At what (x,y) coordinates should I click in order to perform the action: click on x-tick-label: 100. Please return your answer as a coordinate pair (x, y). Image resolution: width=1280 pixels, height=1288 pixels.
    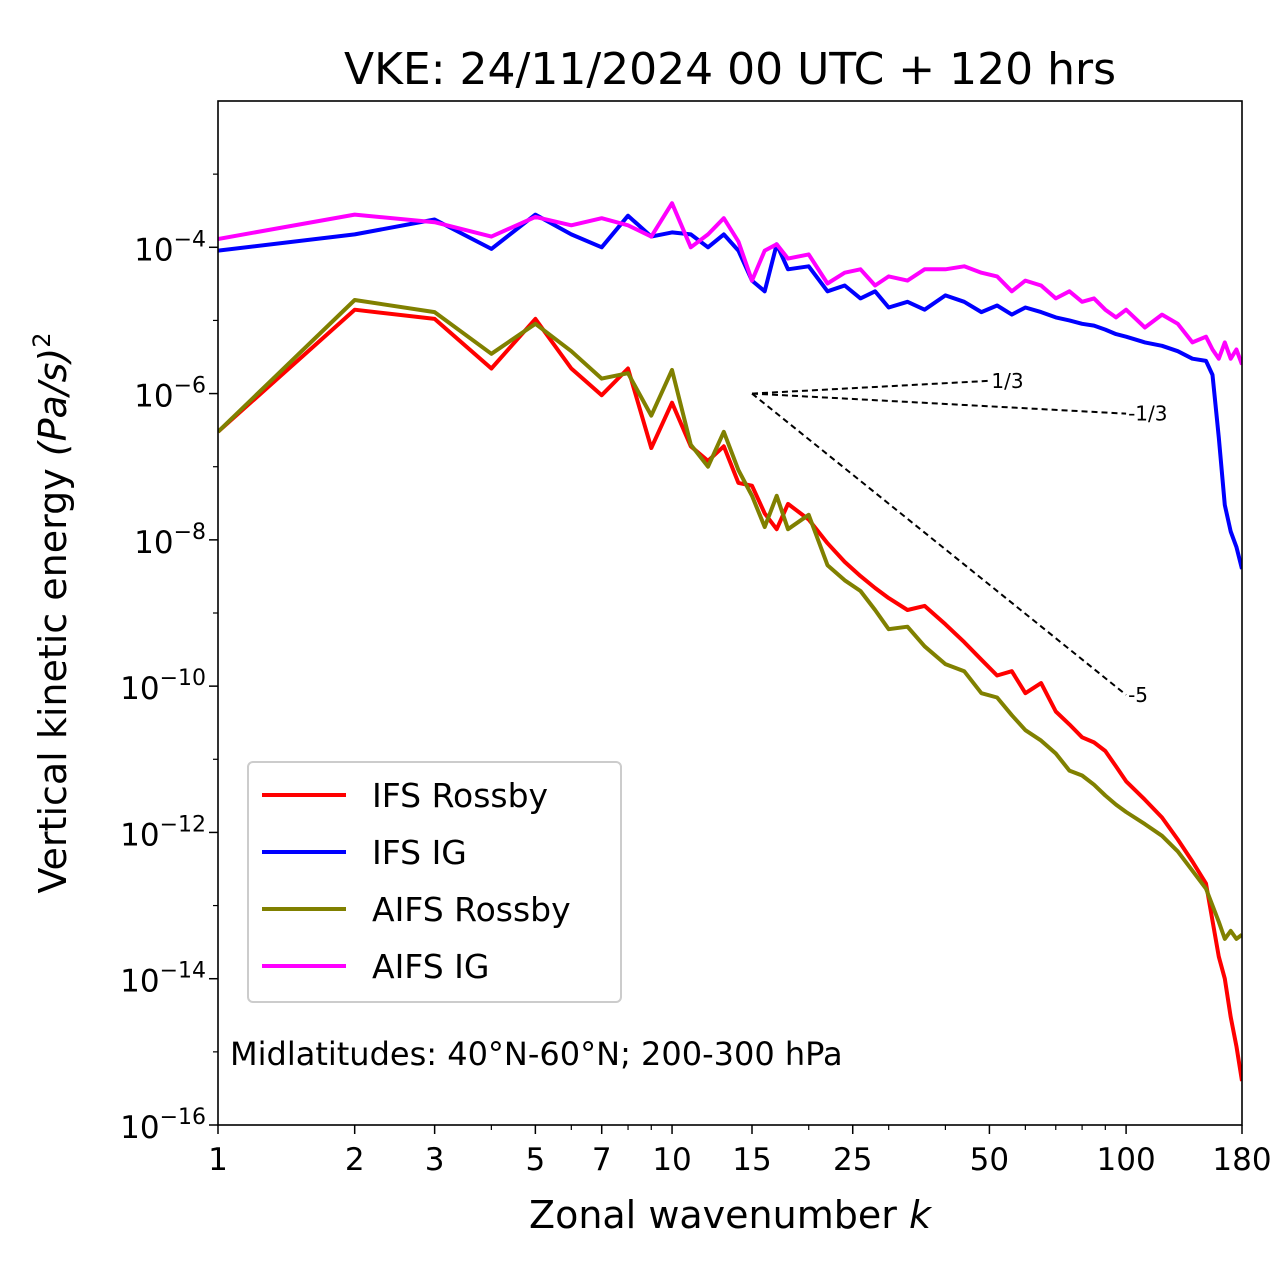
    Looking at the image, I should click on (1126, 1160).